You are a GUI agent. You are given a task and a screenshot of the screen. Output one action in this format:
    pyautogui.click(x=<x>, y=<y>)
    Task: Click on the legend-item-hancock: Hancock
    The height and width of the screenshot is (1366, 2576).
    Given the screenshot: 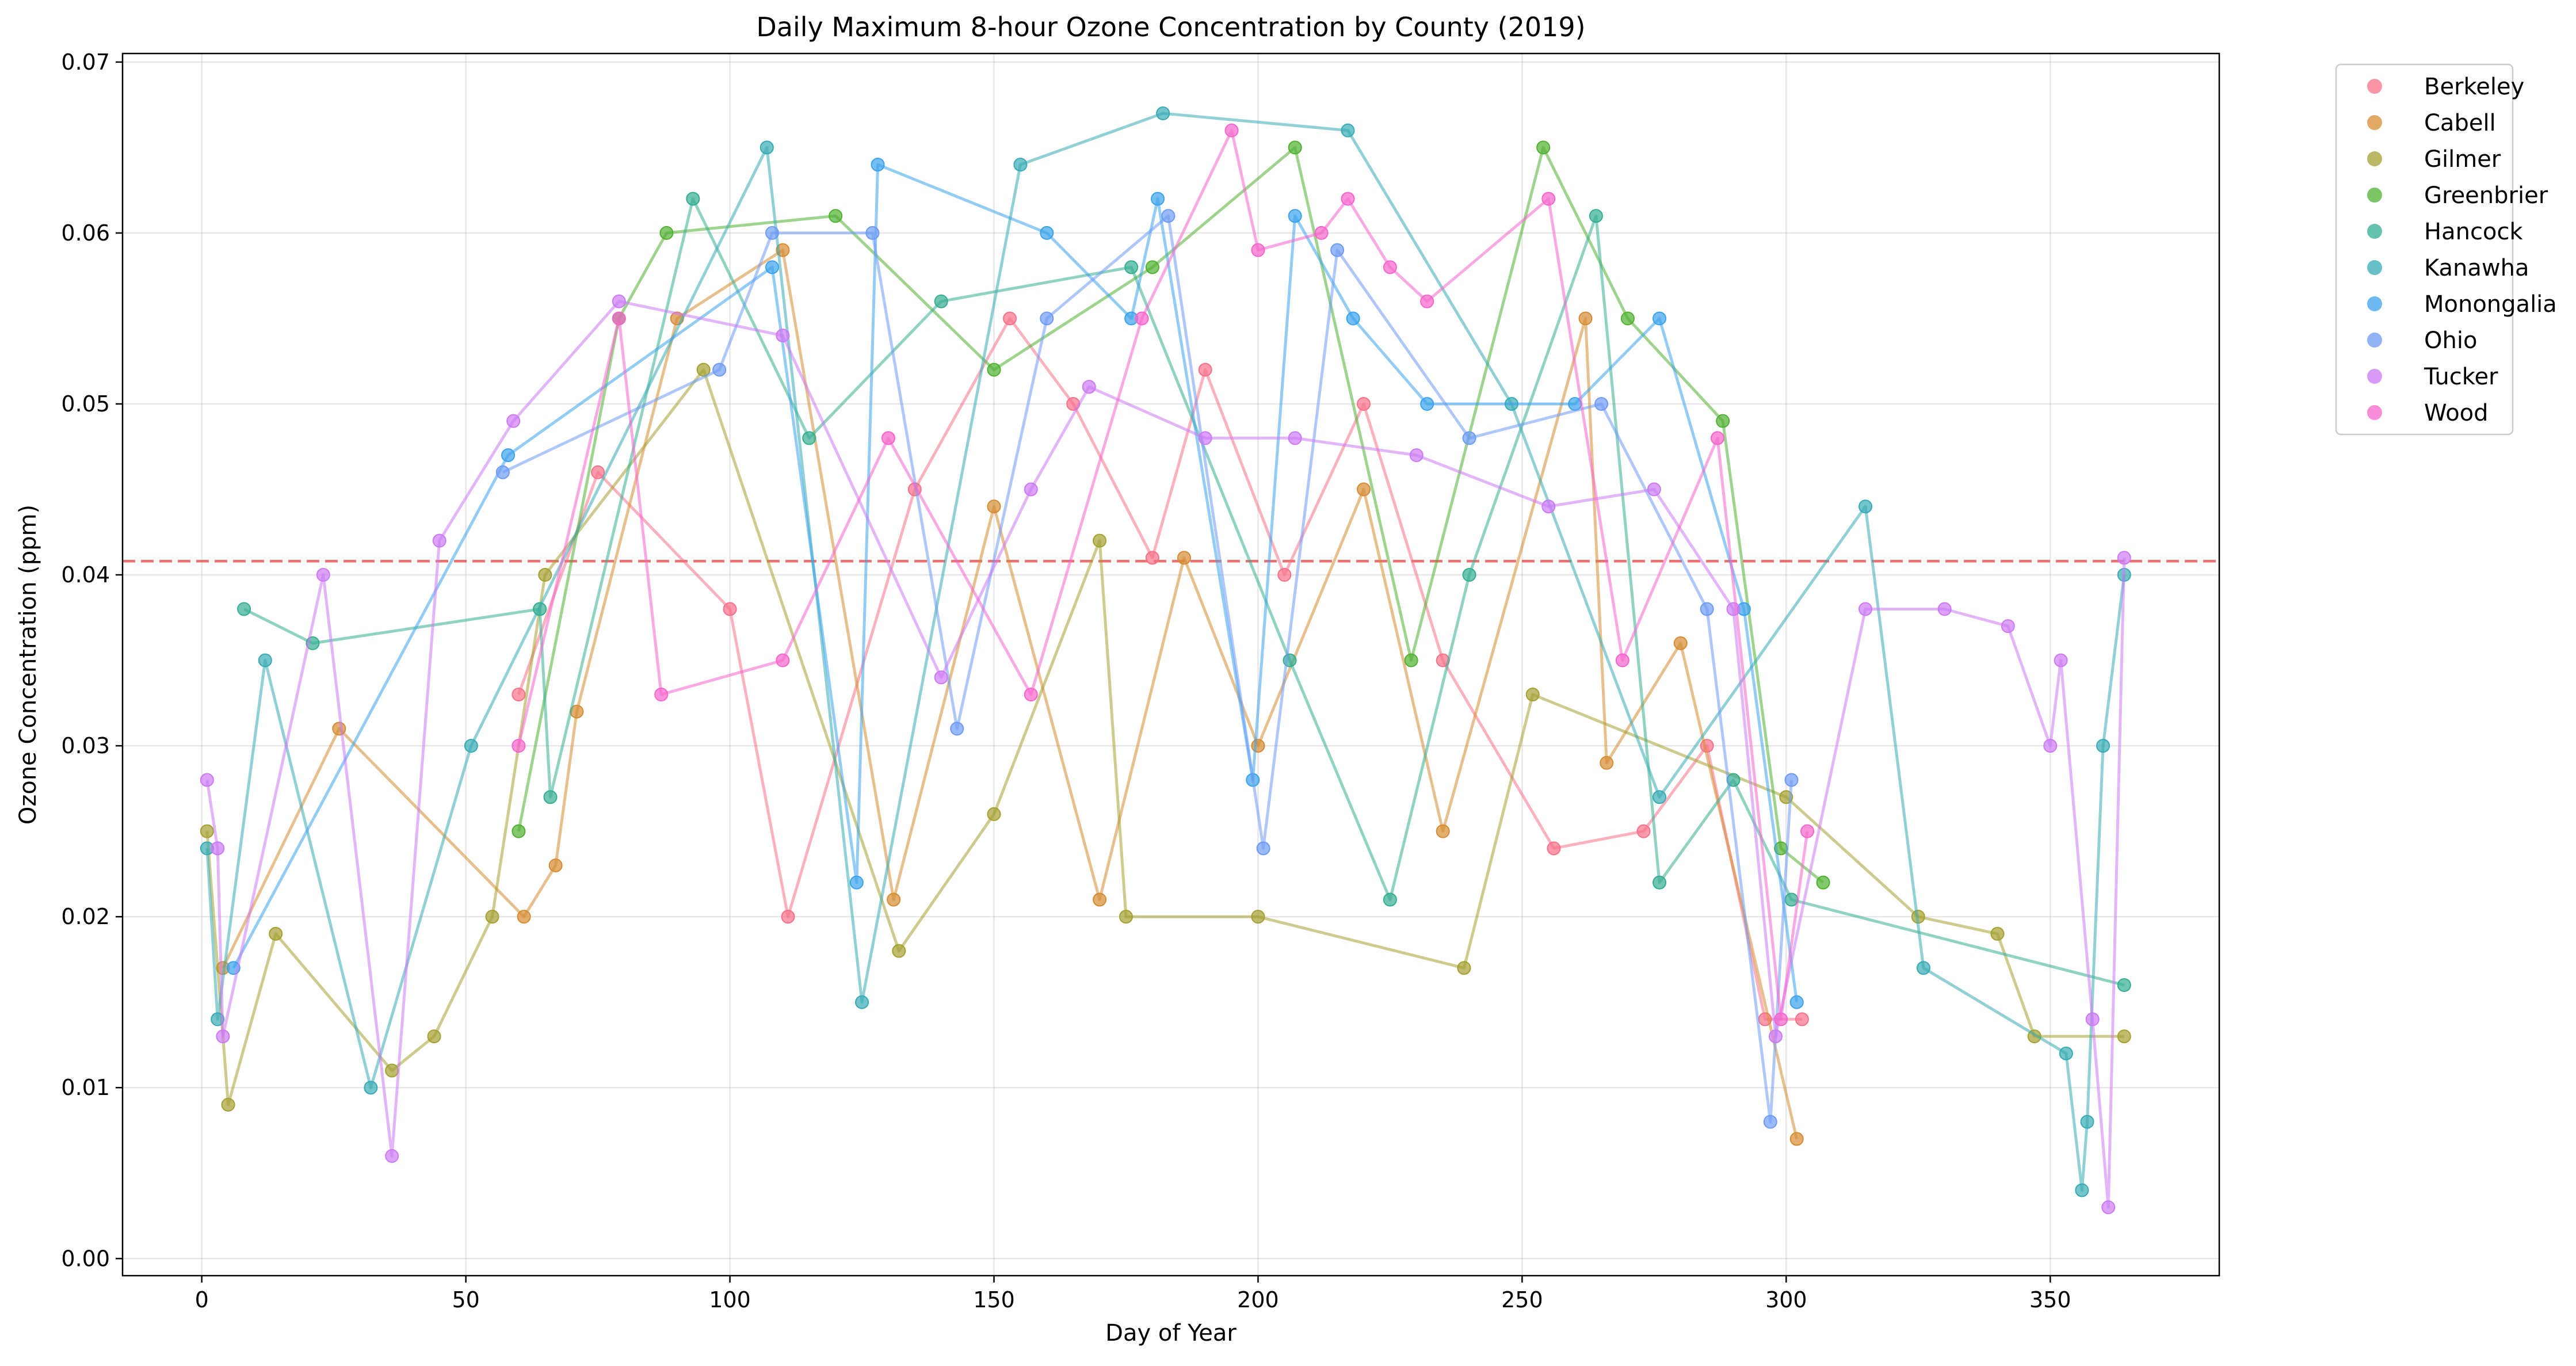 What is the action you would take?
    pyautogui.click(x=2445, y=232)
    